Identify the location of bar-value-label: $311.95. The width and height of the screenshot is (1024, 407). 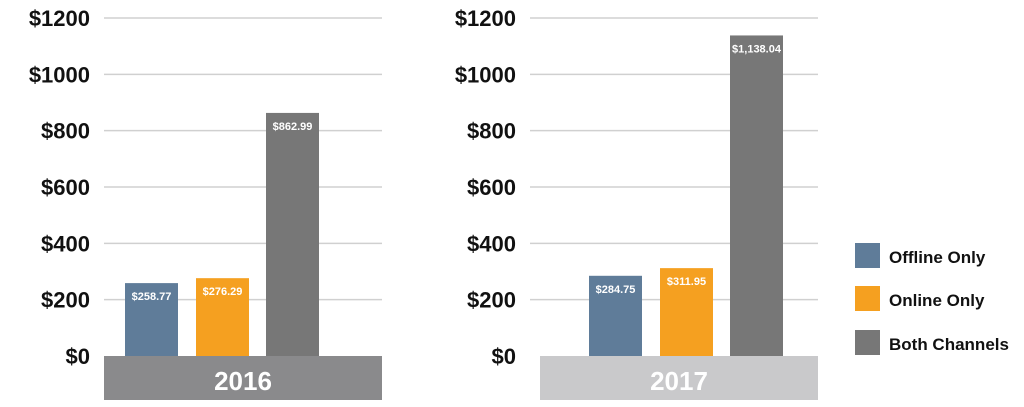
(686, 282).